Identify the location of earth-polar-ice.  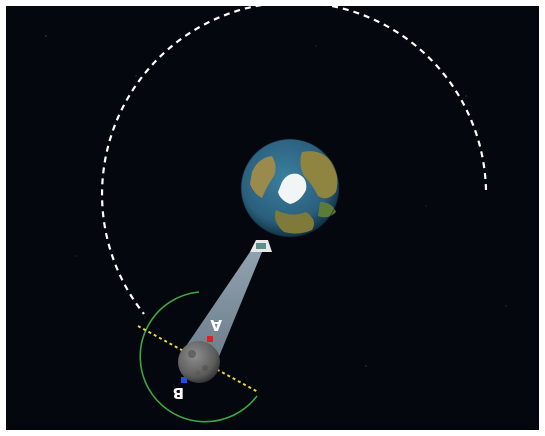
(292, 188).